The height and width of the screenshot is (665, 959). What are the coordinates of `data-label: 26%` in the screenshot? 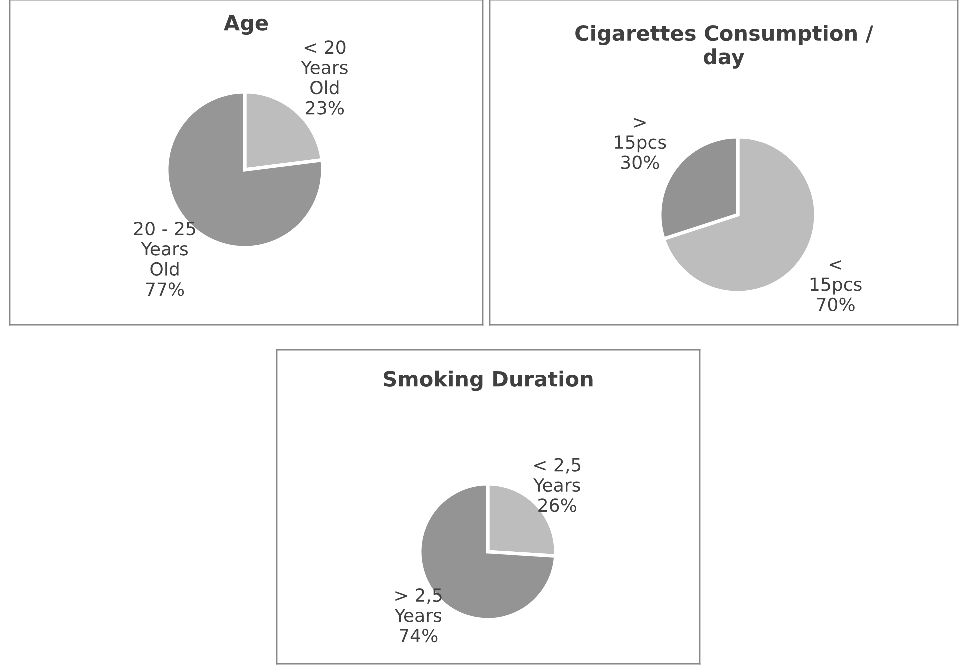 It's located at (557, 505).